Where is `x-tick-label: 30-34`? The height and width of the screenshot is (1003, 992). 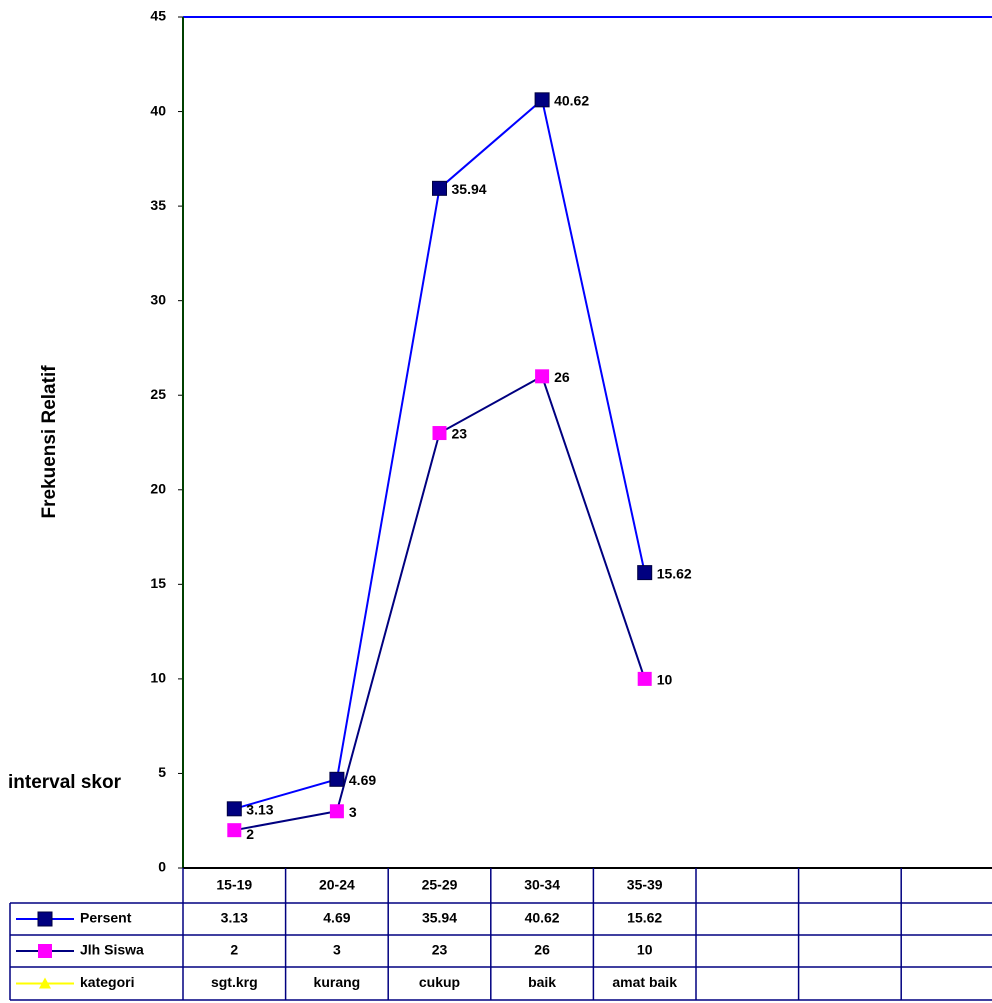
x-tick-label: 30-34 is located at coordinates (542, 885).